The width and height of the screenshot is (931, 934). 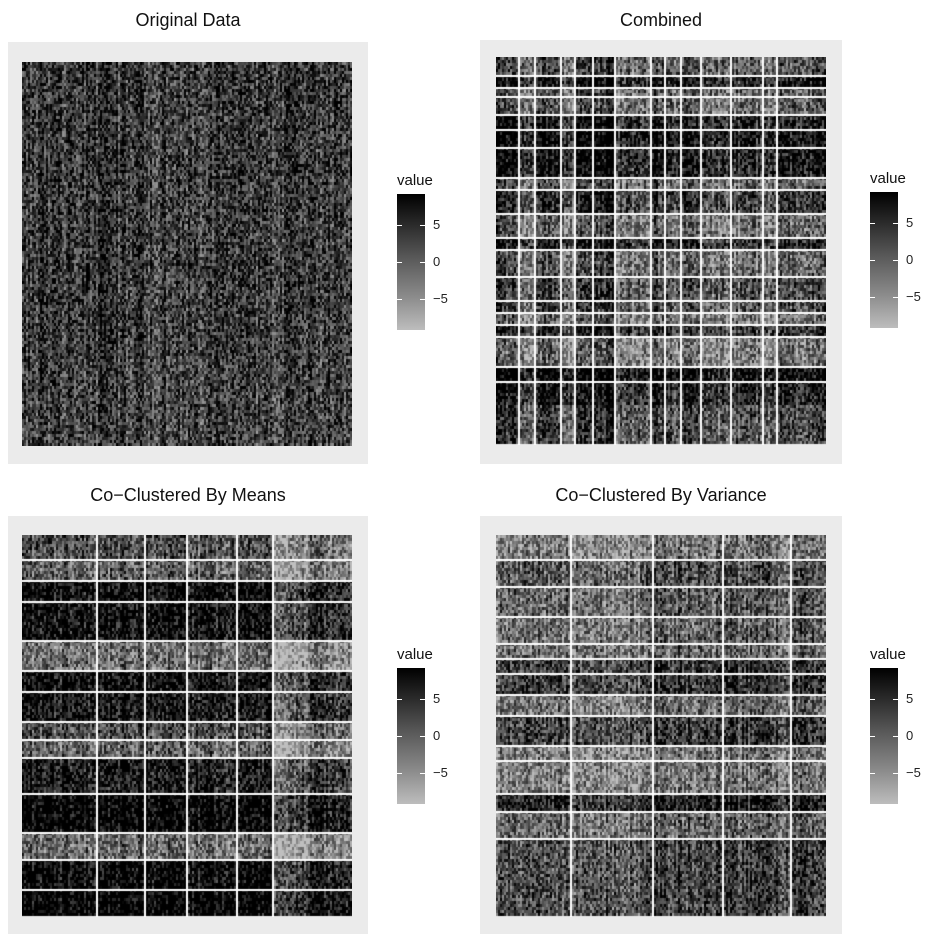 I want to click on heatmap-original, so click(x=187, y=254).